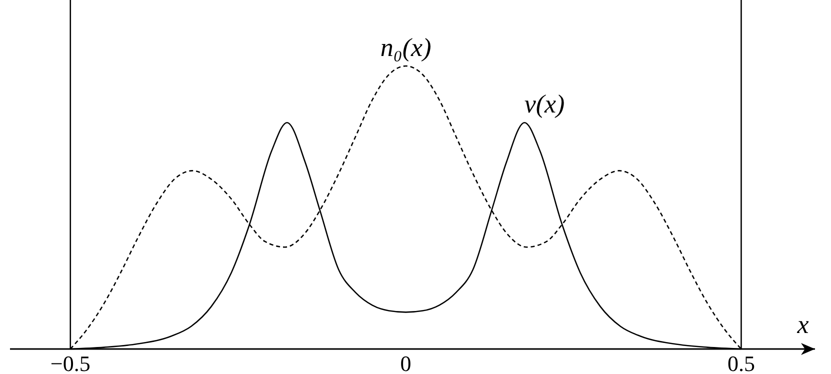 The height and width of the screenshot is (374, 831). Describe the element at coordinates (803, 324) in the screenshot. I see `x-axis-title: x` at that location.